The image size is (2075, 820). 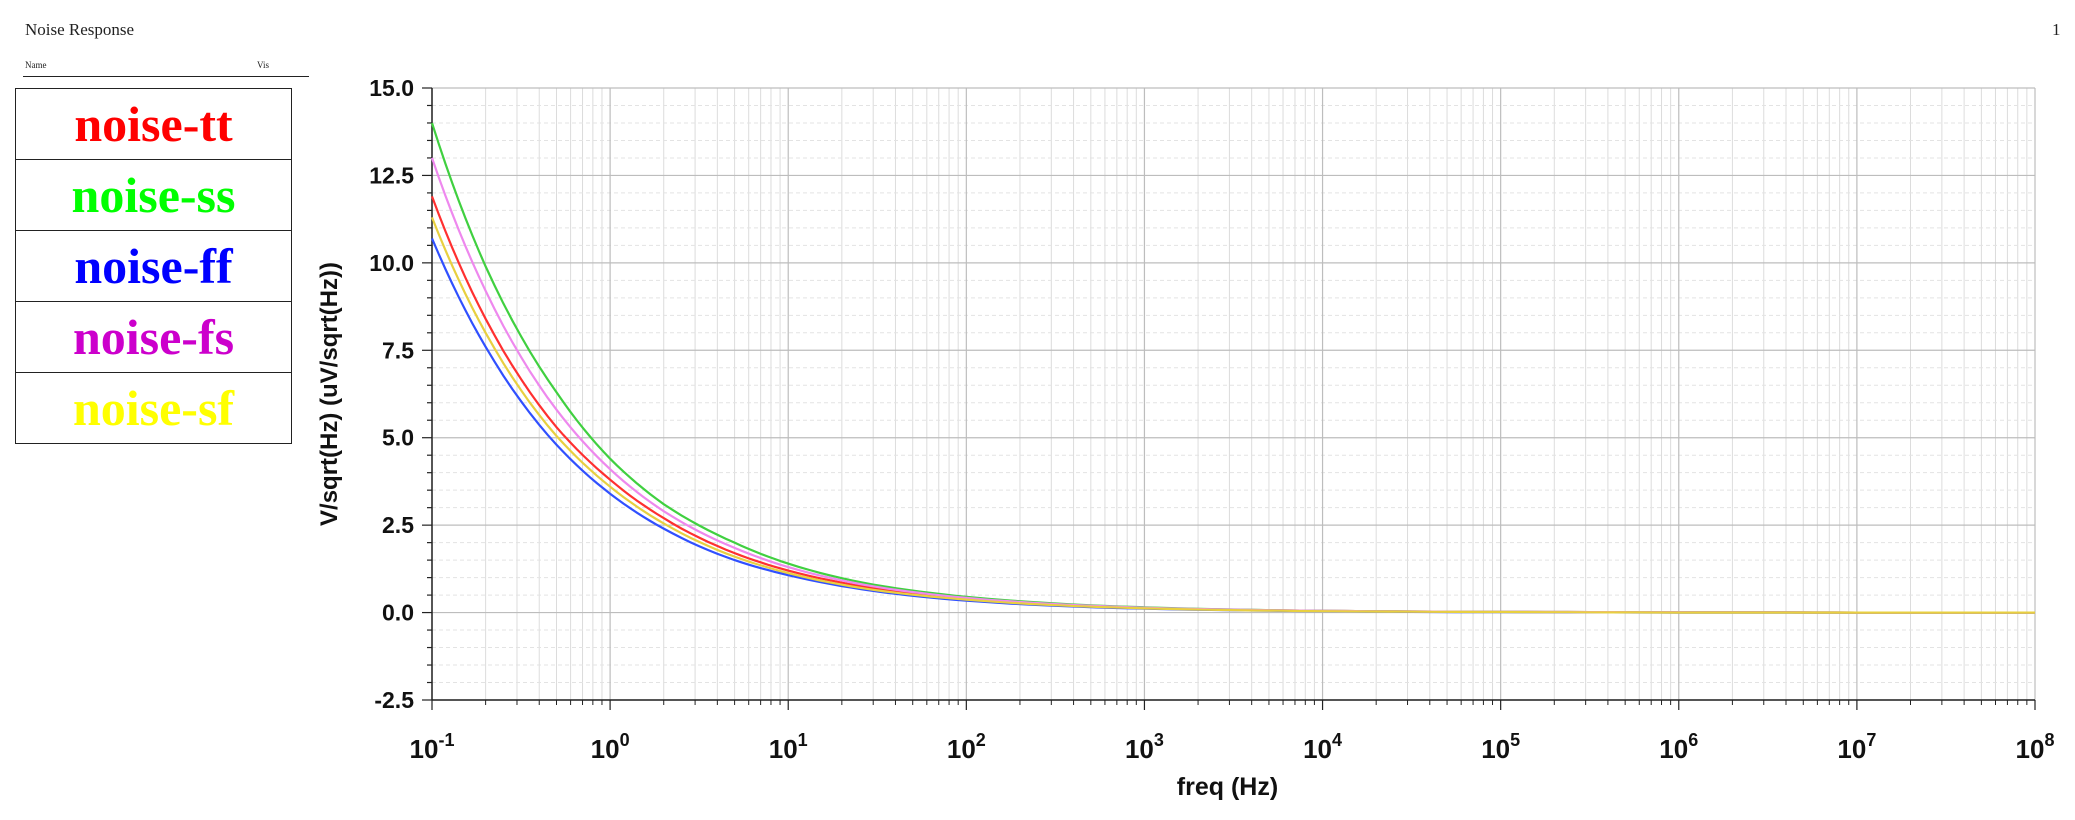 I want to click on x-tick-label: 10¹, so click(x=788, y=747).